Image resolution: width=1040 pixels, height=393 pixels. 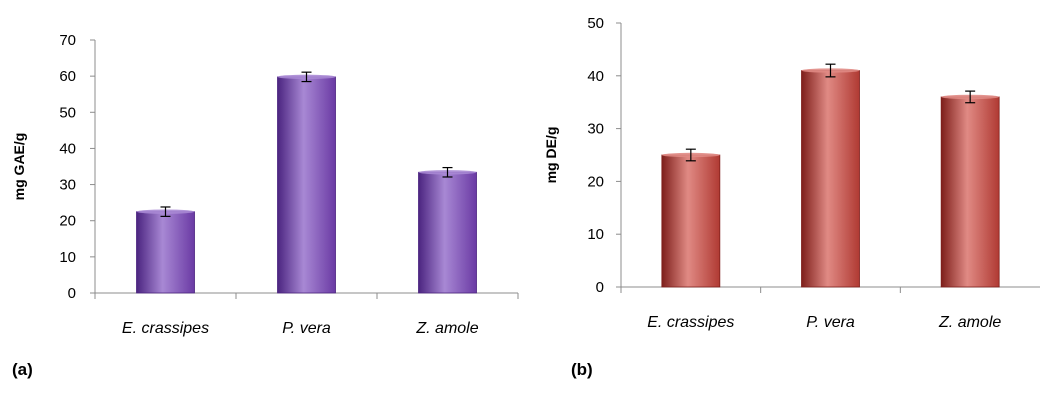 I want to click on panel-label-b: (b), so click(x=582, y=369).